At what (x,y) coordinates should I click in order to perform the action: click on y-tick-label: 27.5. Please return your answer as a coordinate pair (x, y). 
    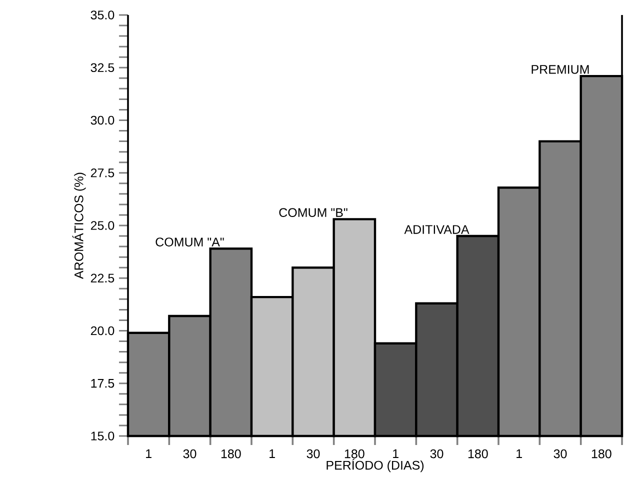
    Looking at the image, I should click on (102, 173).